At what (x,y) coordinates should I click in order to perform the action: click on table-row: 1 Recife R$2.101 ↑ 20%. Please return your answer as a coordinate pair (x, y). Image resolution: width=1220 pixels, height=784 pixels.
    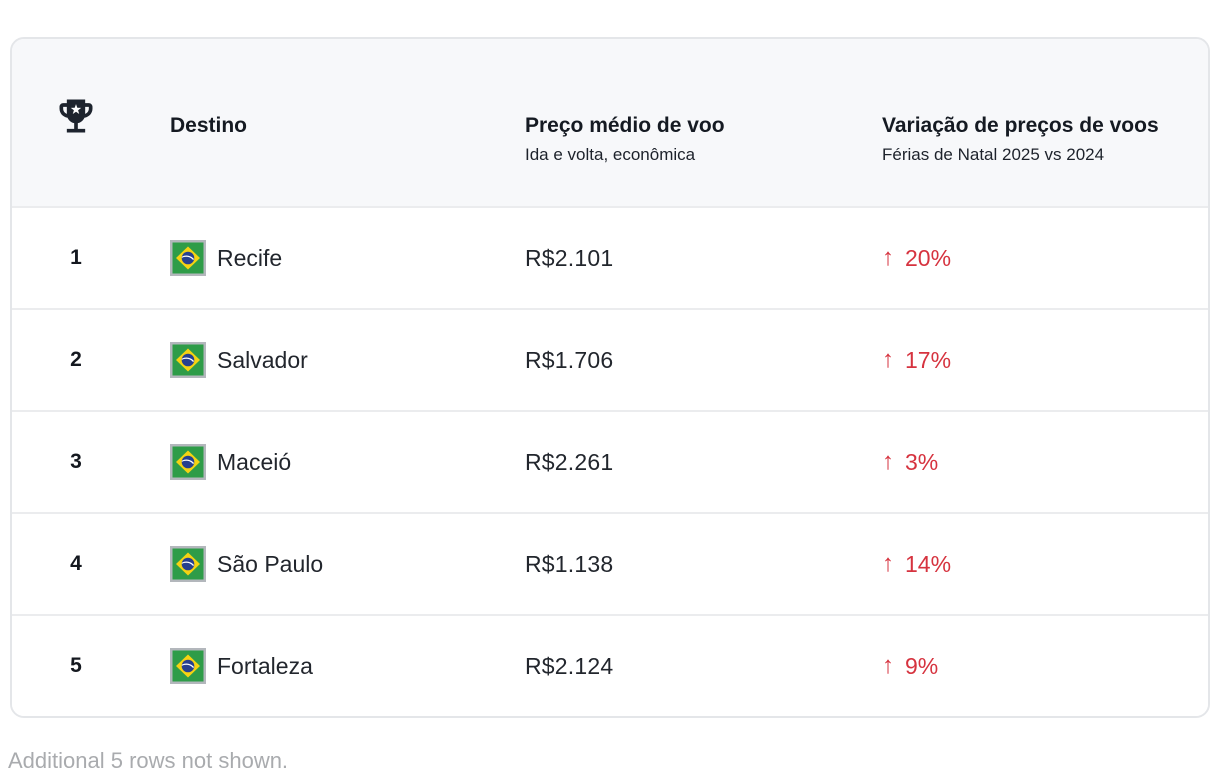
    Looking at the image, I should click on (610, 257).